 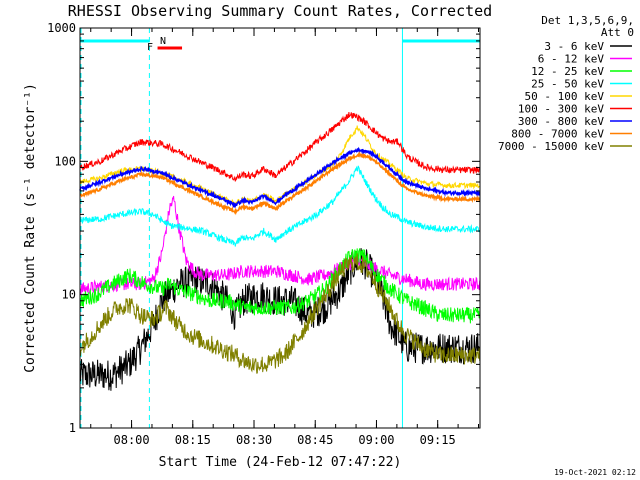 I want to click on legend-label: 3 - 6 keV, so click(x=574, y=46).